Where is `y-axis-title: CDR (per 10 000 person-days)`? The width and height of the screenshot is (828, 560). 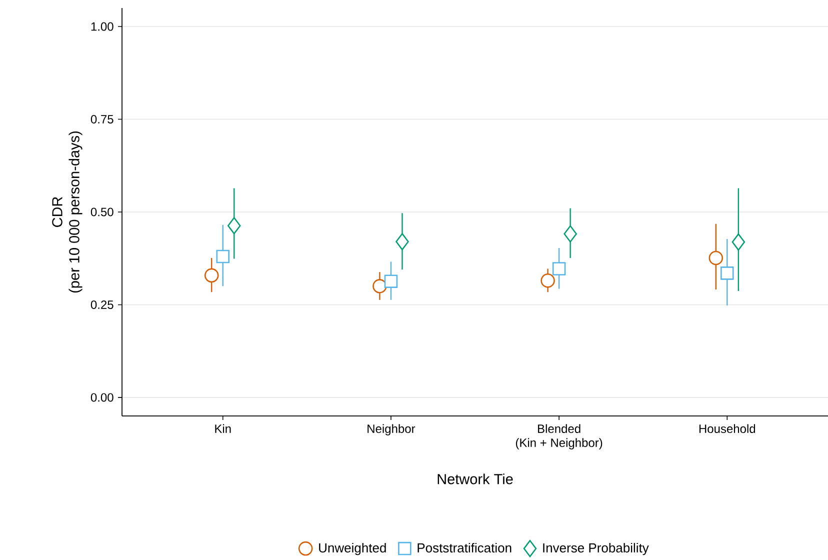
y-axis-title: CDR (per 10 000 person-days) is located at coordinates (67, 212).